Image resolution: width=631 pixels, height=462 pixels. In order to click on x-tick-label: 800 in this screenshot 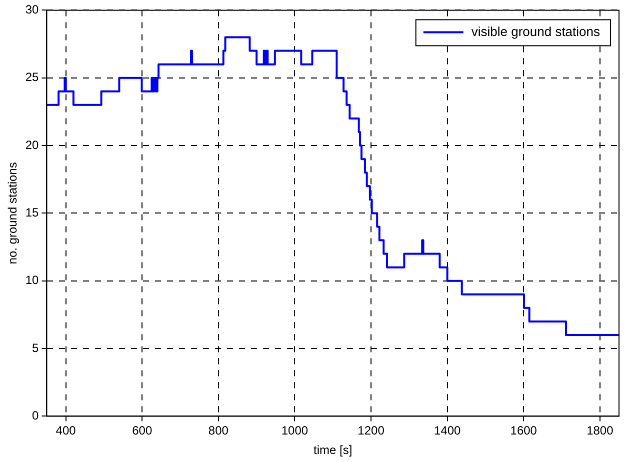, I will do `click(218, 431)`.